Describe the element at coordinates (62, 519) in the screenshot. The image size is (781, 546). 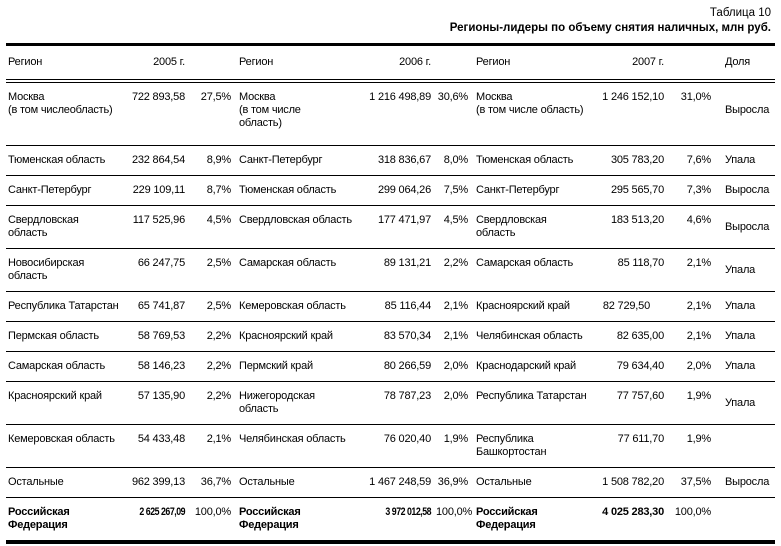
I see `region-2005-cell: Российская Федерация` at that location.